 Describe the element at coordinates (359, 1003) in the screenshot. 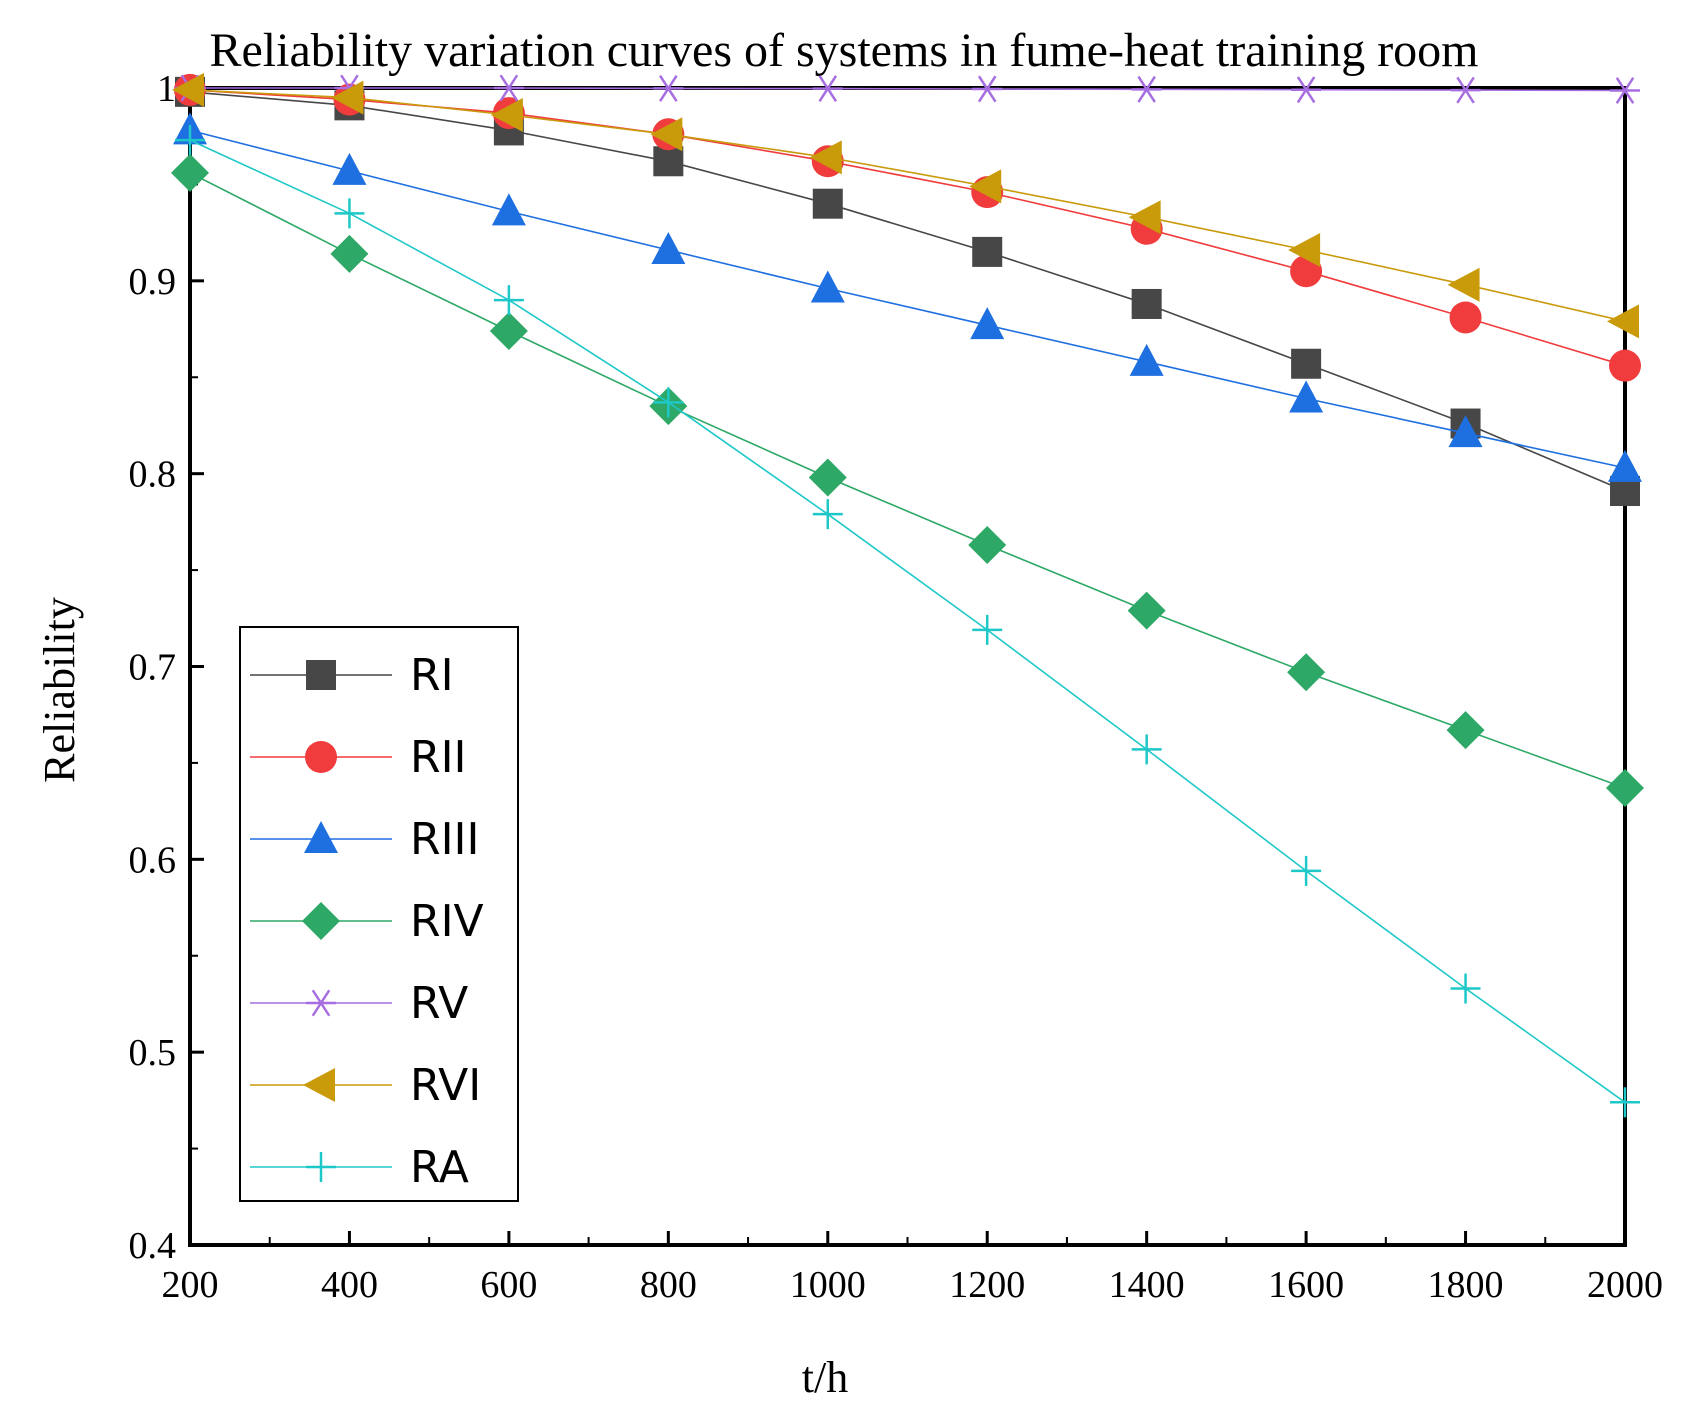

I see `legend-item-rv: RV` at that location.